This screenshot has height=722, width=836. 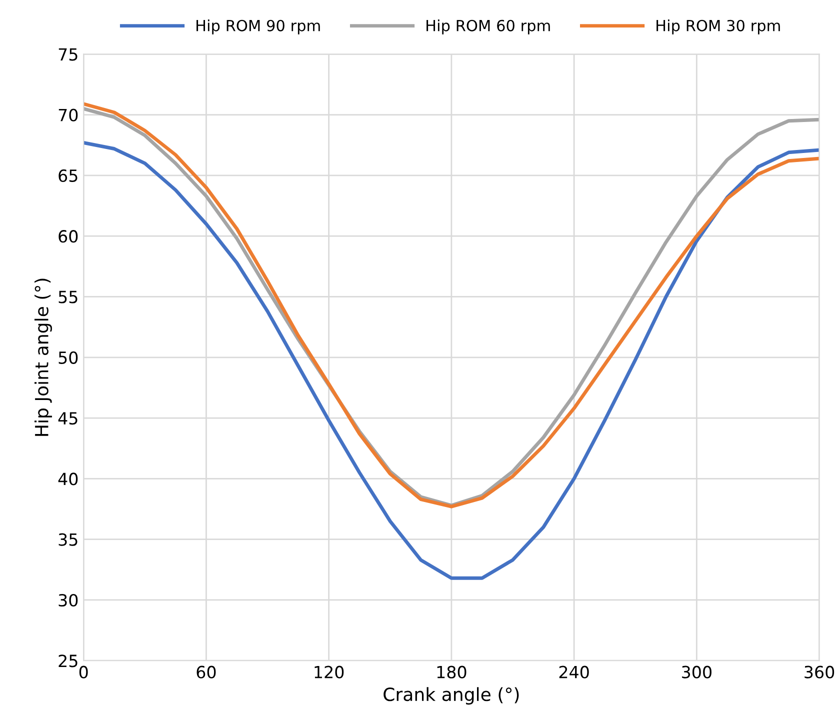 I want to click on x-tick-label: 0, so click(x=83, y=672).